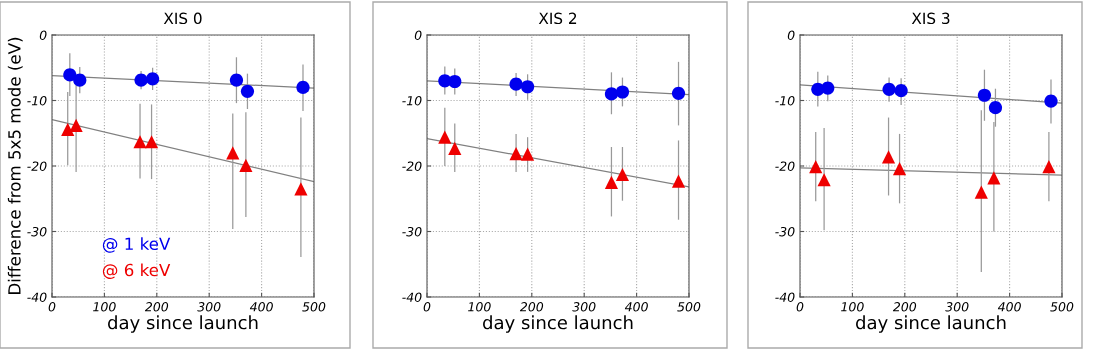 Image resolution: width=1099 pixels, height=350 pixels. What do you see at coordinates (15, 165) in the screenshot?
I see `y-axis-title: Difference from 5x5 mode (eV)` at bounding box center [15, 165].